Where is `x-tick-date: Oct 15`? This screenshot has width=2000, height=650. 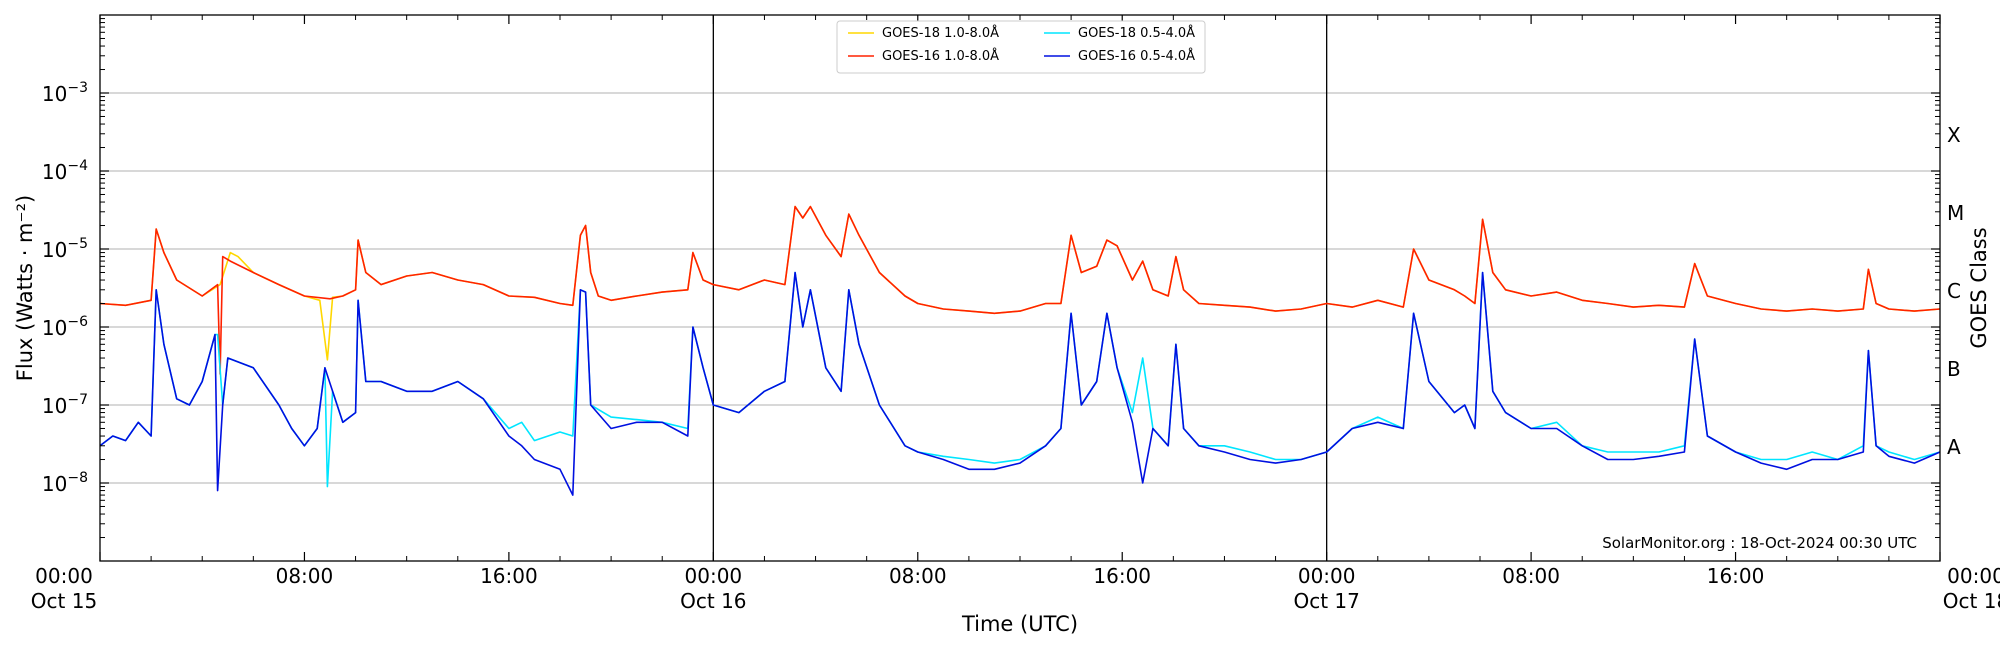
x-tick-date: Oct 15 is located at coordinates (64, 601).